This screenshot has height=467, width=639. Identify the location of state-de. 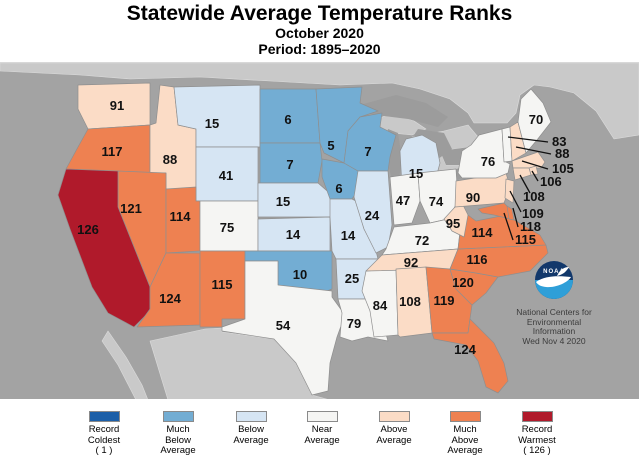
(510, 213).